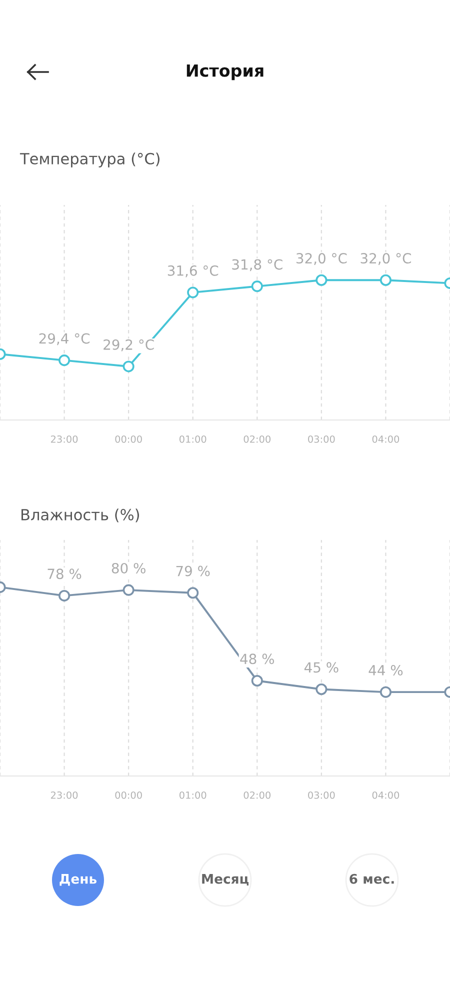 This screenshot has width=450, height=1000. Describe the element at coordinates (78, 880) in the screenshot. I see `text: День` at that location.